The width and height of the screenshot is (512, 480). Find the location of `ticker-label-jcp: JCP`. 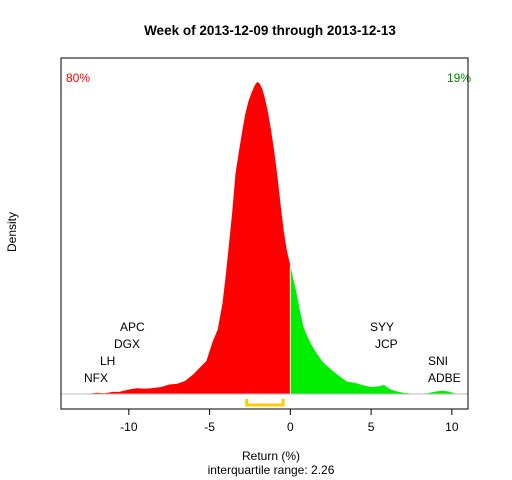

ticker-label-jcp: JCP is located at coordinates (386, 344).